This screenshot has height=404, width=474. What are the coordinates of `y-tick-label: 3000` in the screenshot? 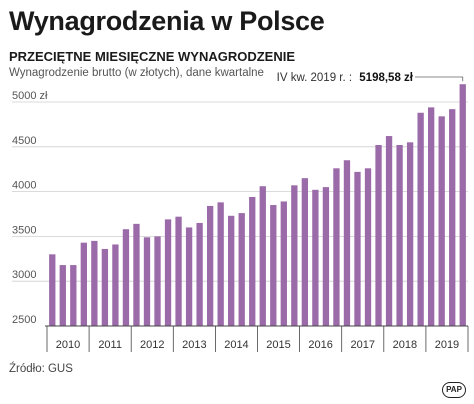 It's located at (24, 275).